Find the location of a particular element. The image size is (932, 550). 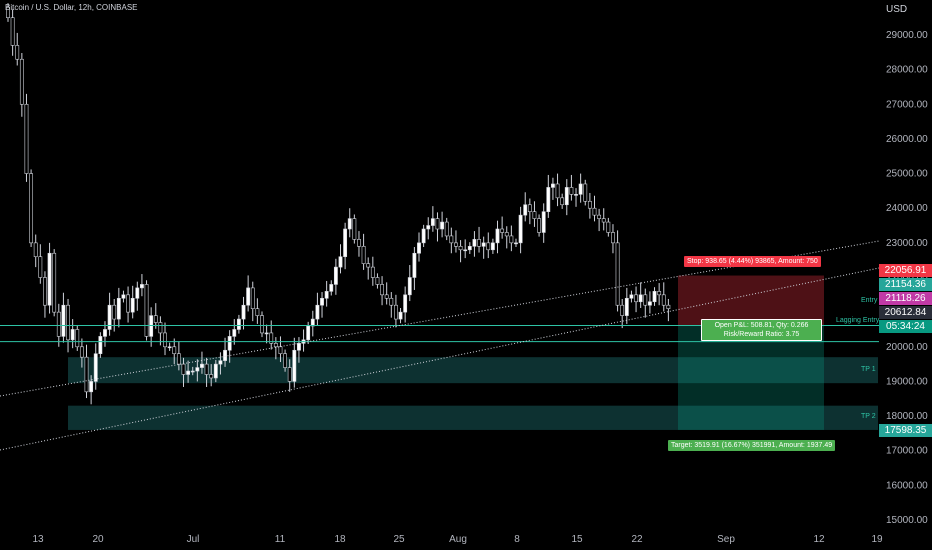

x-tick-label: 22 is located at coordinates (637, 539).